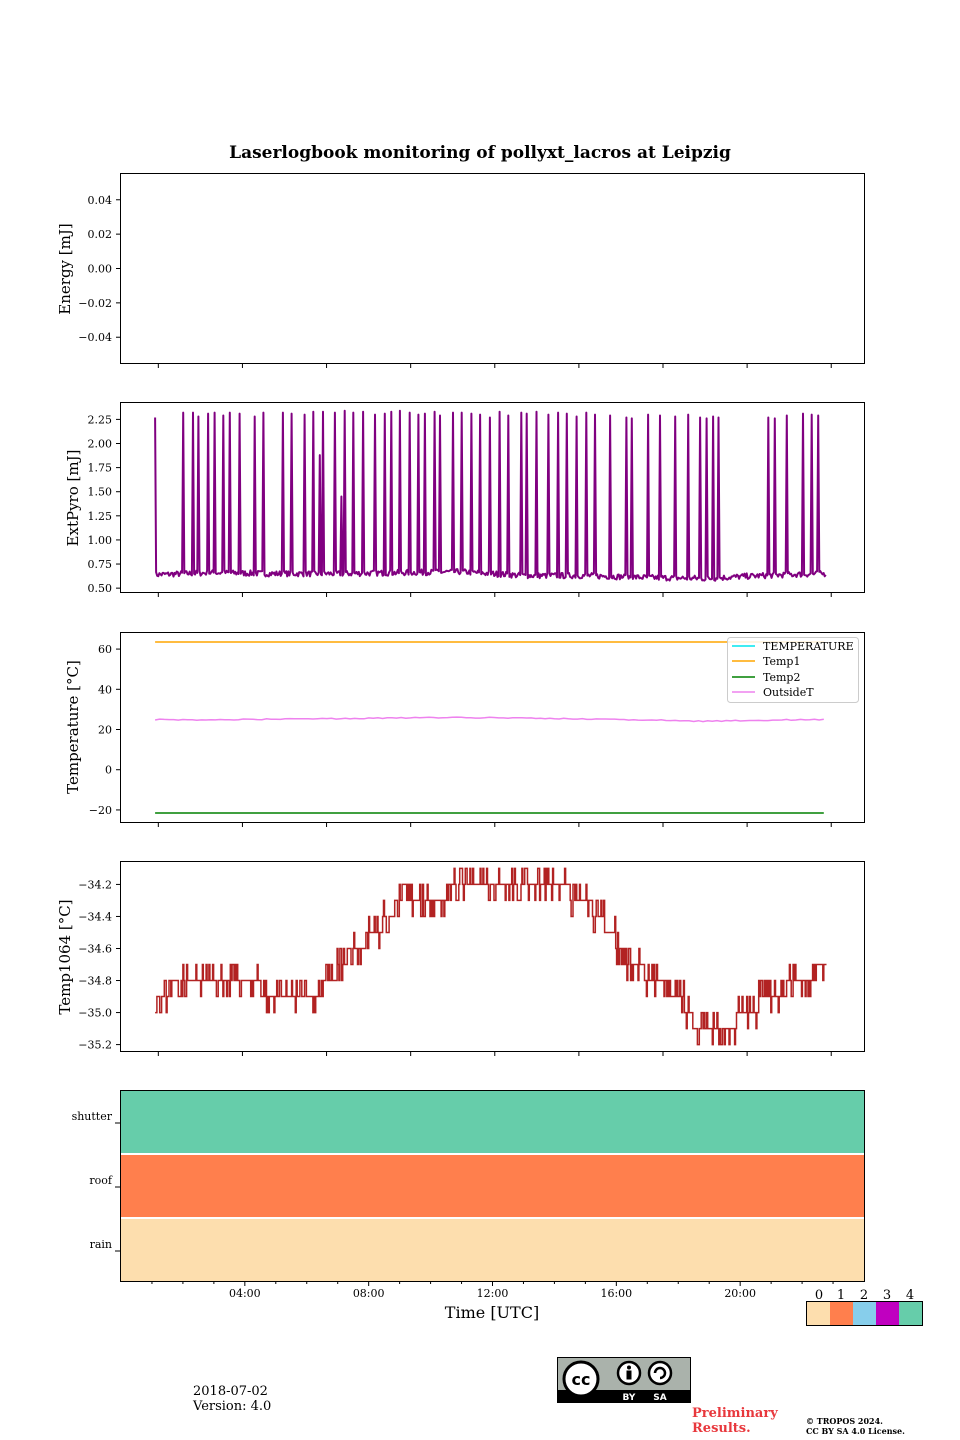 This screenshot has width=960, height=1440. I want to click on footer-date: 2018-07-02, so click(230, 1391).